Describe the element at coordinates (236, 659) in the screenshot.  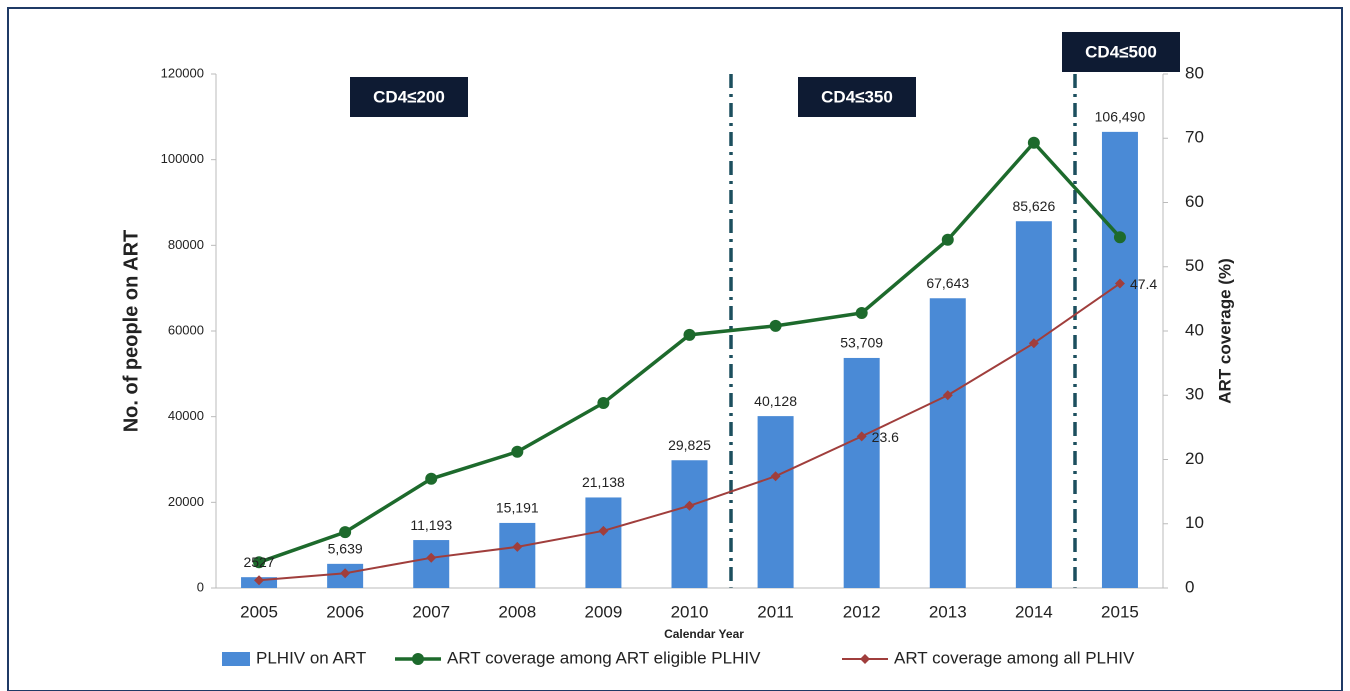
I see `legend-swatch` at that location.